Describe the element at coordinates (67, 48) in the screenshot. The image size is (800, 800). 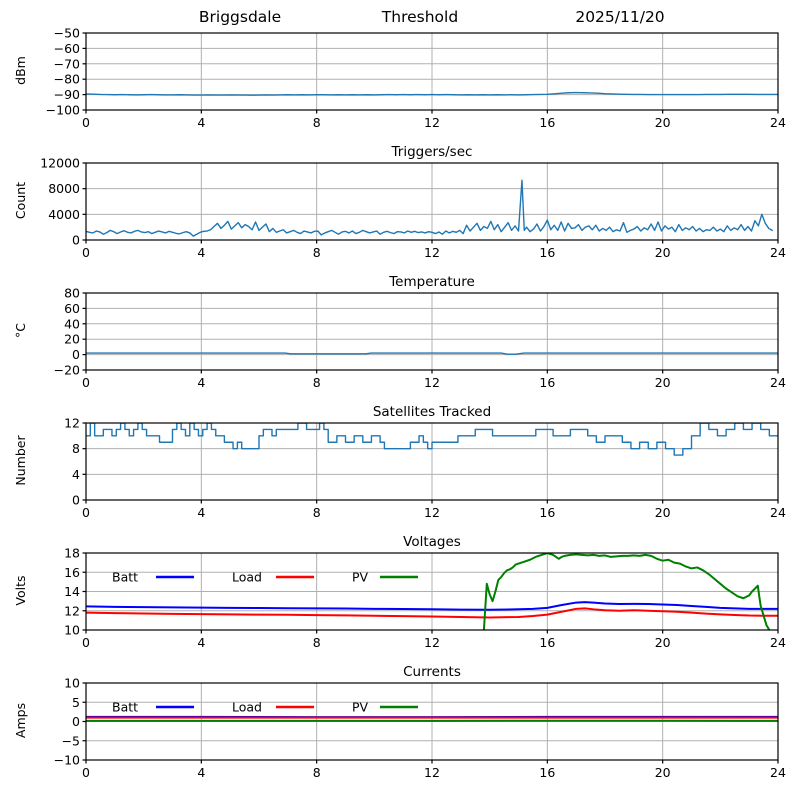
I see `y-tick-label: −60` at that location.